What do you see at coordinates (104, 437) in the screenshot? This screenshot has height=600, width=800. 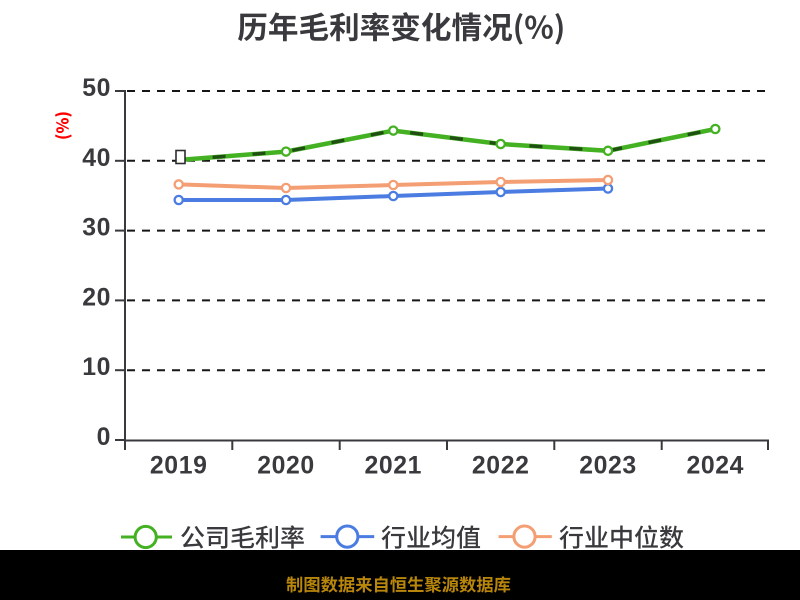 I see `svg-text: 0` at bounding box center [104, 437].